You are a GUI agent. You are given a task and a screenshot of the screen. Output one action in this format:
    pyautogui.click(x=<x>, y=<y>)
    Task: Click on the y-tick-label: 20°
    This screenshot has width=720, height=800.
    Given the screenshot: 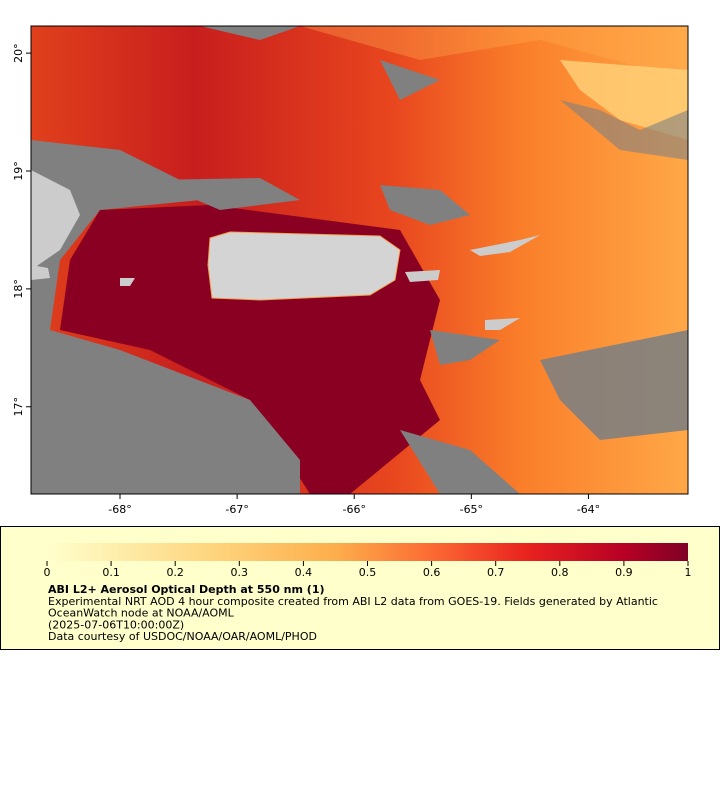 What is the action you would take?
    pyautogui.click(x=18, y=53)
    